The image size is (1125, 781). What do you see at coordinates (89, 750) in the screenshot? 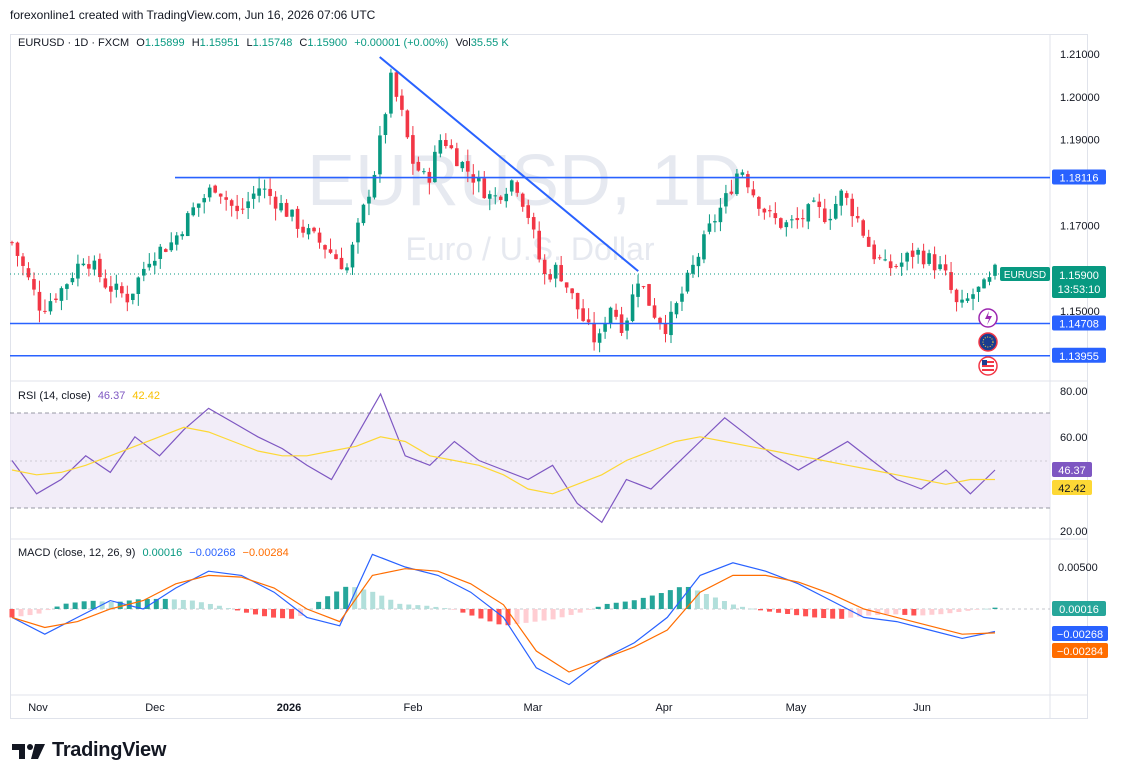
I see `tradingview-logo: TradingView` at bounding box center [89, 750].